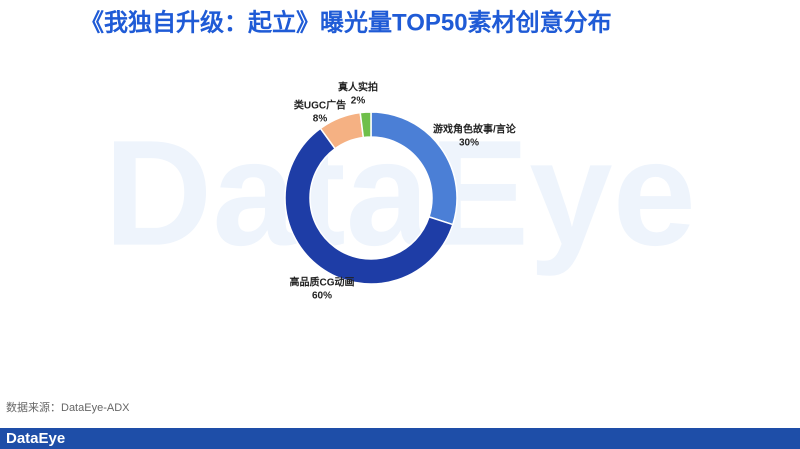  What do you see at coordinates (68, 407) in the screenshot?
I see `source-note: 数据来源：DataEye-ADX` at bounding box center [68, 407].